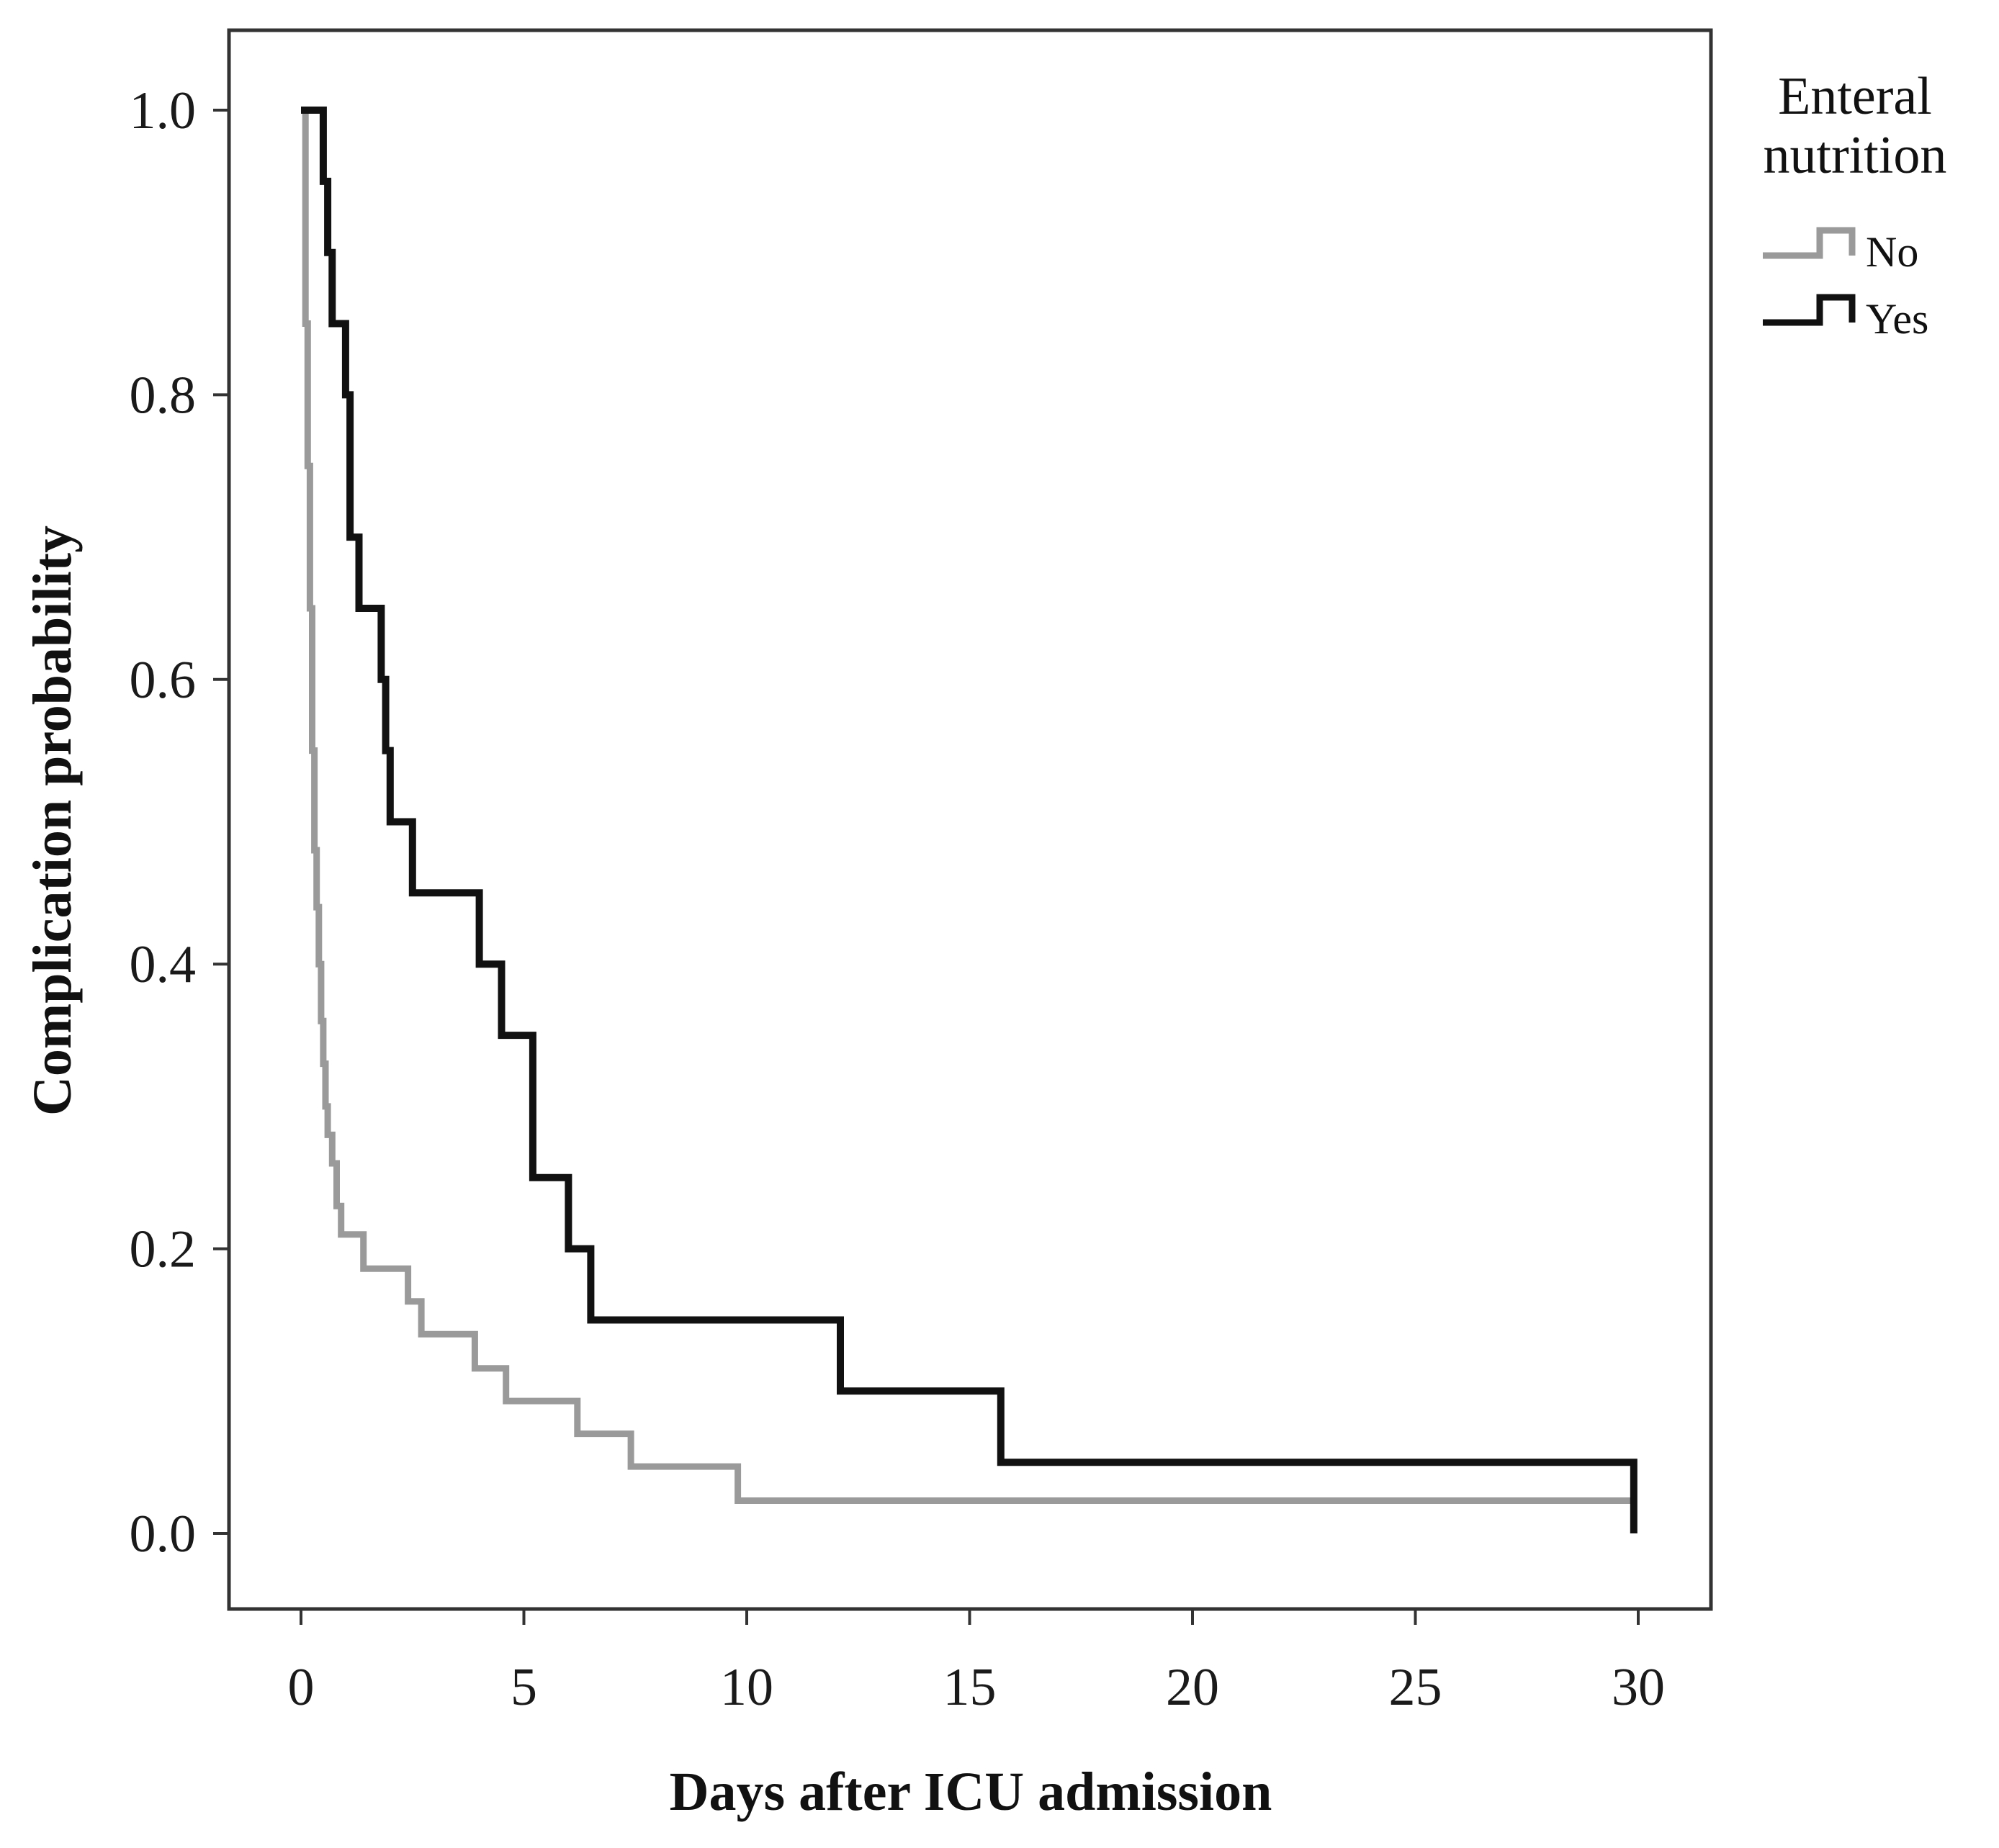 The height and width of the screenshot is (1848, 1999). Describe the element at coordinates (1415, 1687) in the screenshot. I see `x-tick-label: 25` at that location.